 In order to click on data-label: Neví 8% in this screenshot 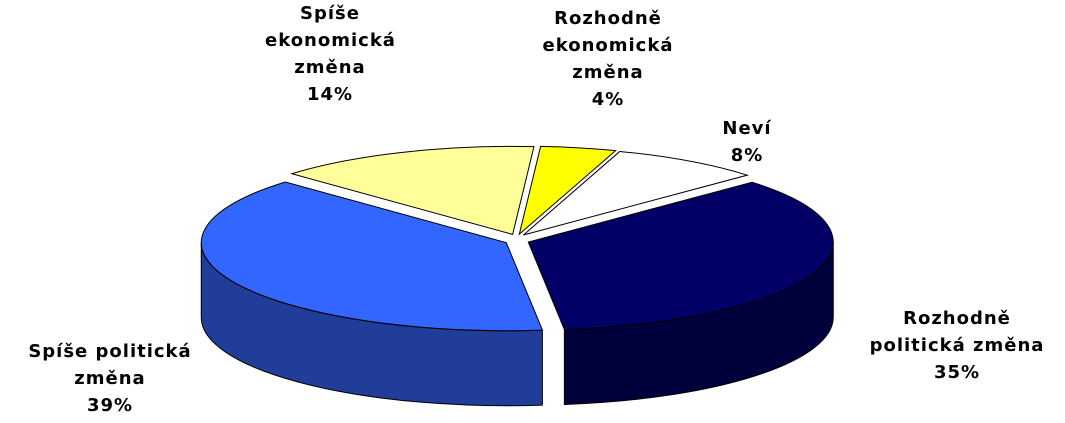, I will do `click(747, 142)`.